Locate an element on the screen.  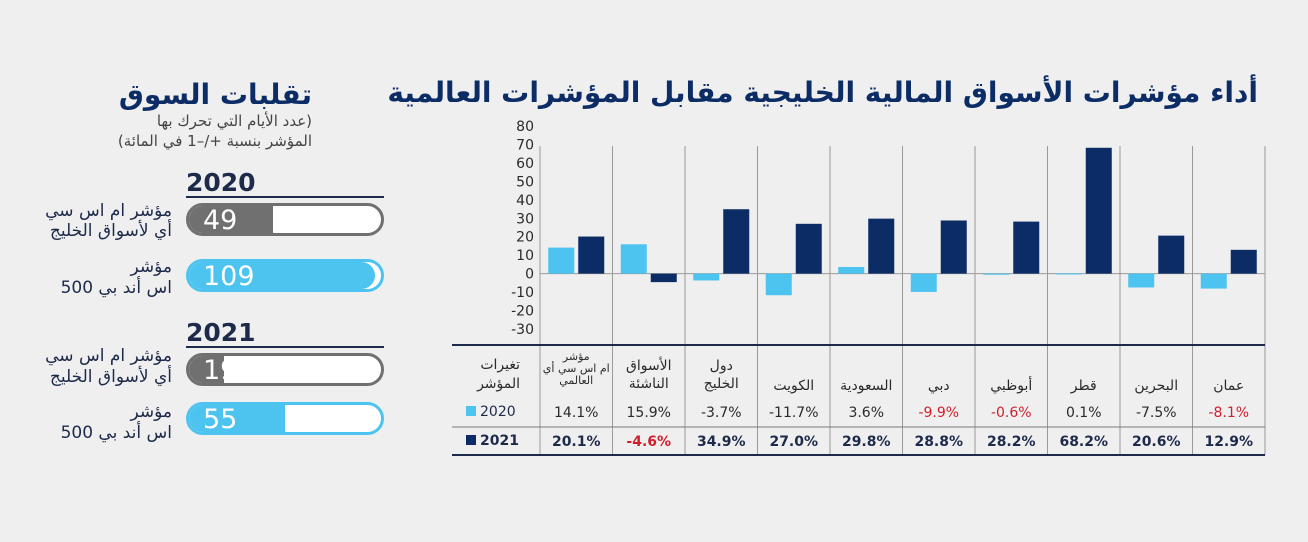
table-category-label: دبي is located at coordinates (939, 386).